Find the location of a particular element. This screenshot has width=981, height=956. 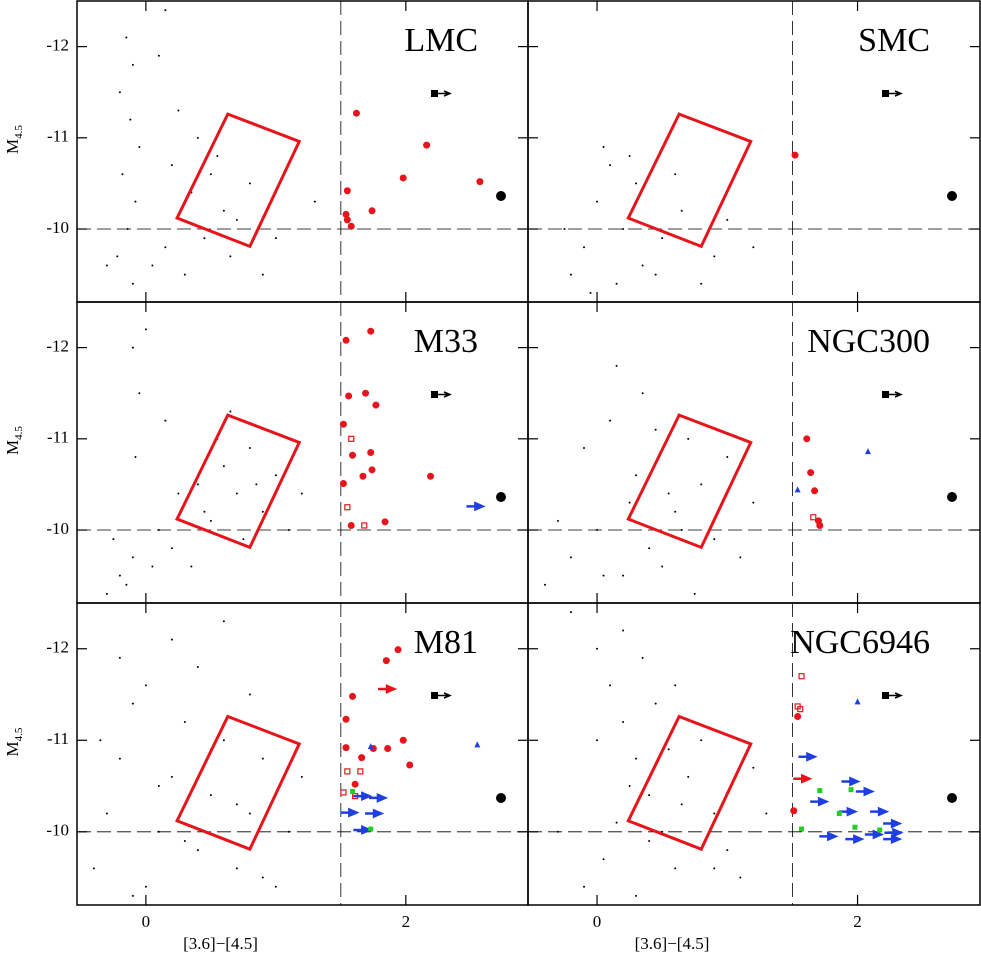

x-tick-label: 2 is located at coordinates (857, 921).